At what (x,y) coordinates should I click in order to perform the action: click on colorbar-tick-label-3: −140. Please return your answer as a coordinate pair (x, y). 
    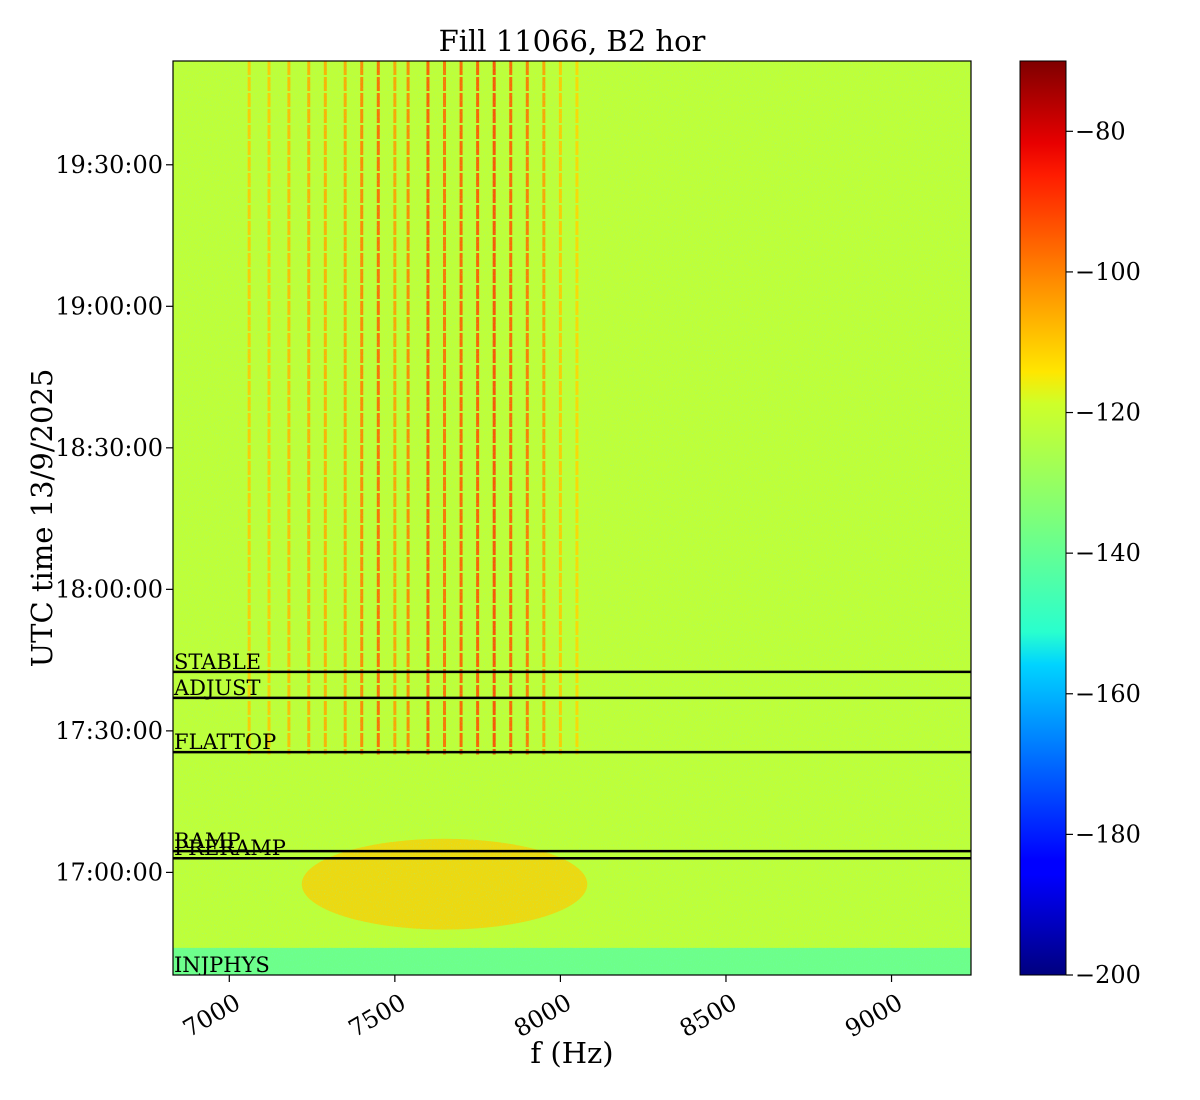
    Looking at the image, I should click on (1108, 553).